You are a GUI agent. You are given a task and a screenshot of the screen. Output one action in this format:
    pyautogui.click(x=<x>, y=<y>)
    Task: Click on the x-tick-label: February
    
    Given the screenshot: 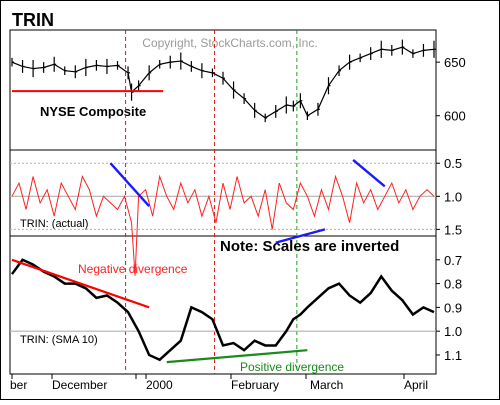 What is the action you would take?
    pyautogui.click(x=255, y=385)
    